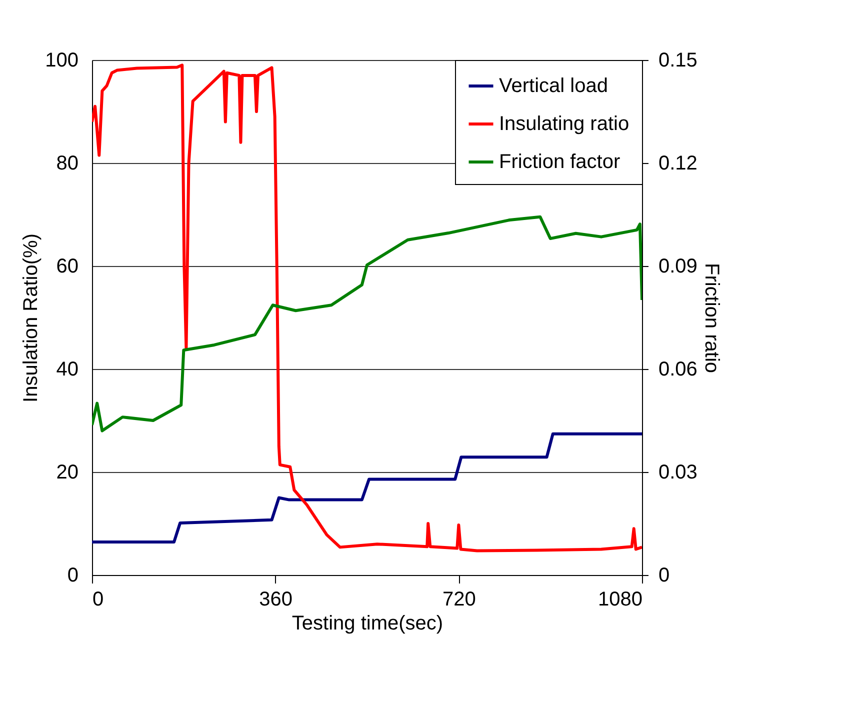 The image size is (845, 702). What do you see at coordinates (276, 599) in the screenshot?
I see `x-tick-label: 360` at bounding box center [276, 599].